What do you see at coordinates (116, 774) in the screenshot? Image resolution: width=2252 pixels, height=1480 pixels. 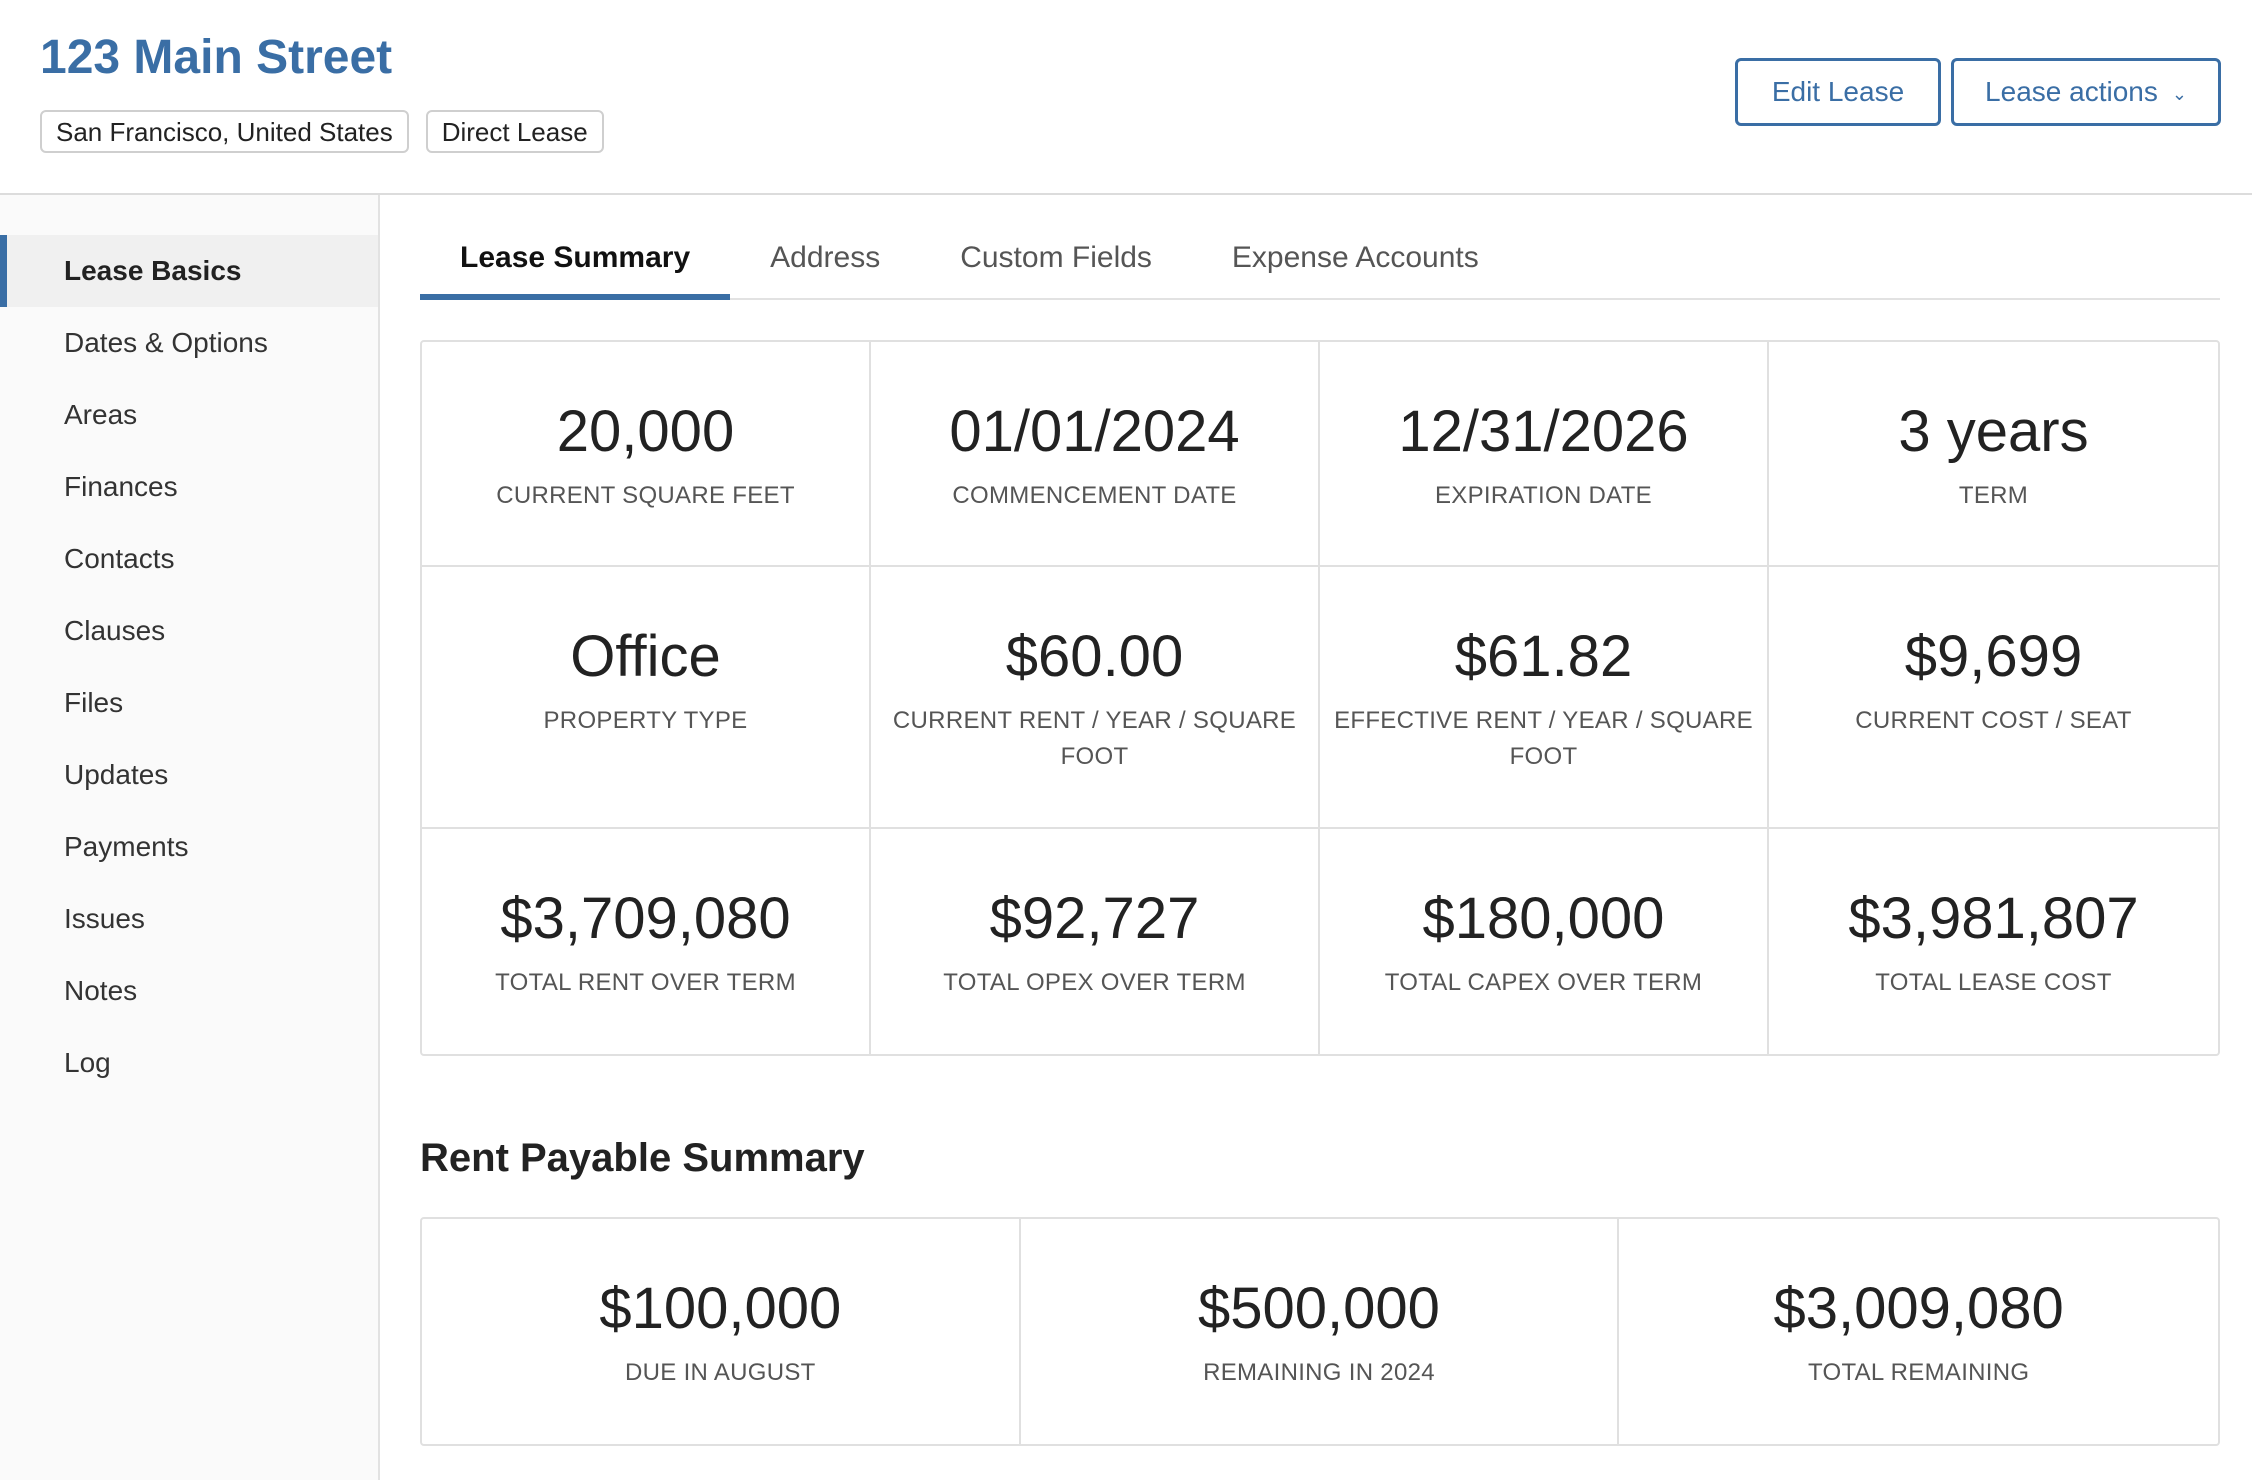 I see `sidebar-item-updates: Updates` at bounding box center [116, 774].